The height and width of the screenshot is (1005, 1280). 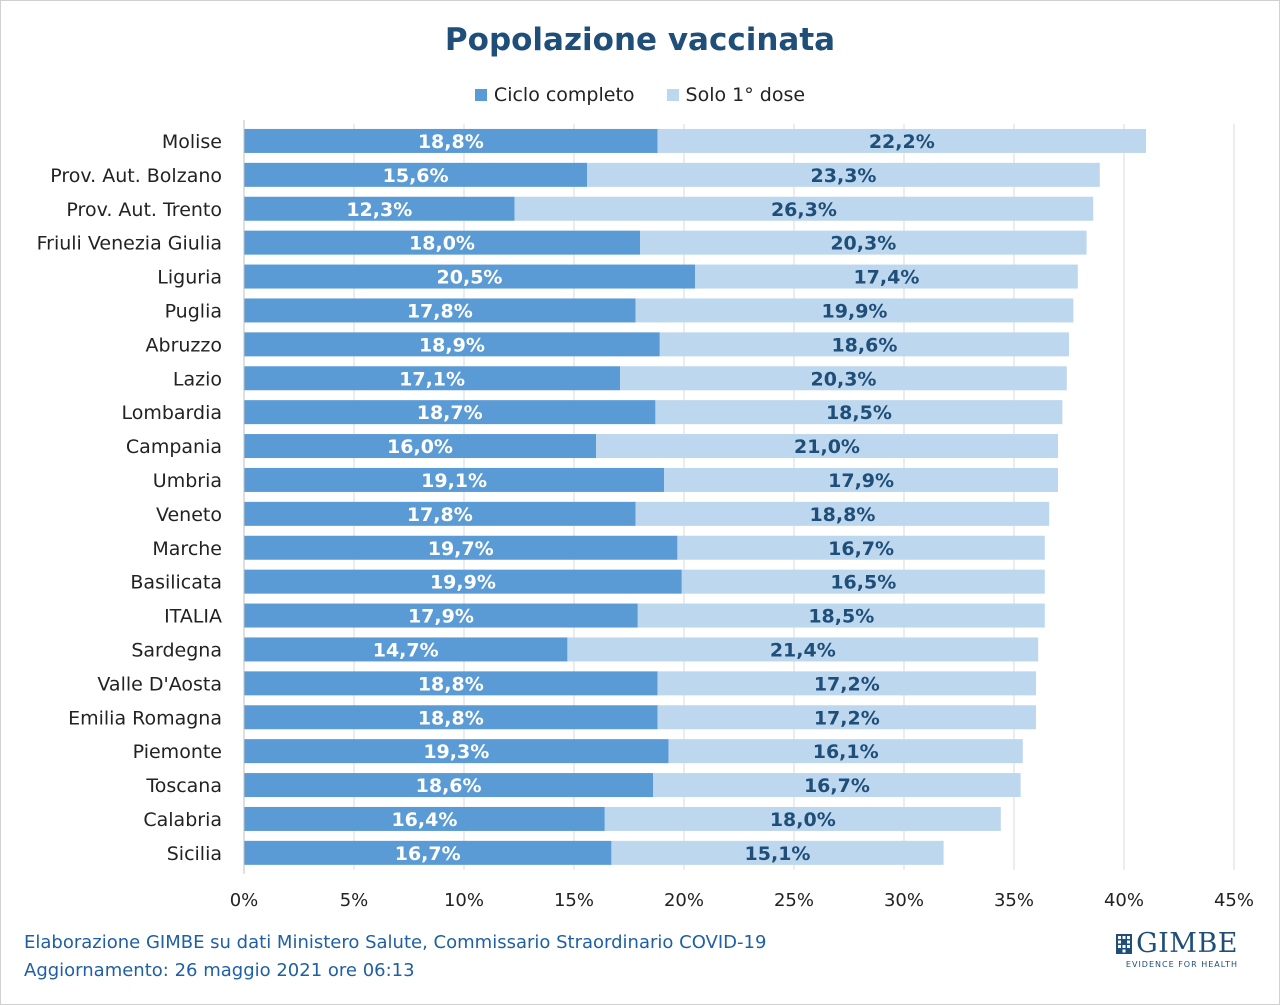 I want to click on data-label: 19,1%, so click(x=454, y=481).